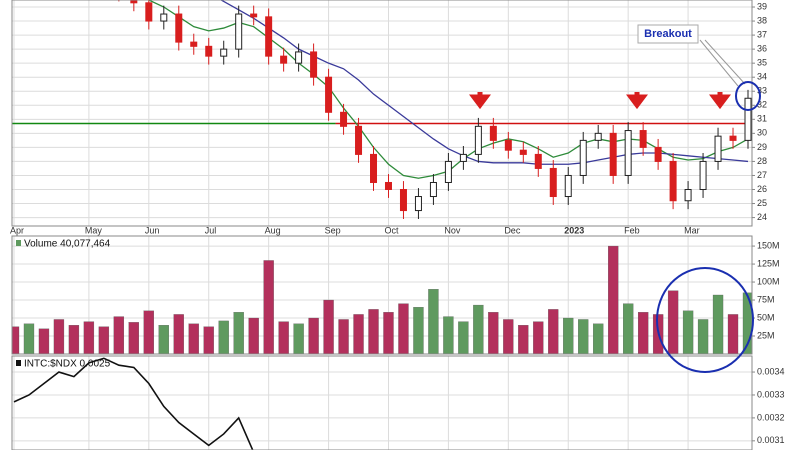  Describe the element at coordinates (762, 133) in the screenshot. I see `y-tick-label: 30` at that location.